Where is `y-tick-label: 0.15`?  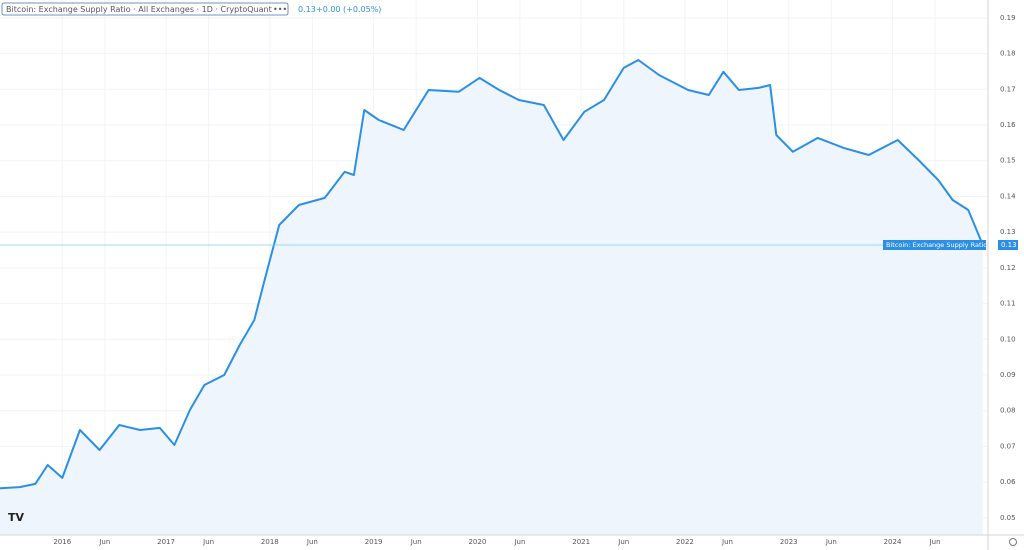
y-tick-label: 0.15 is located at coordinates (1008, 161).